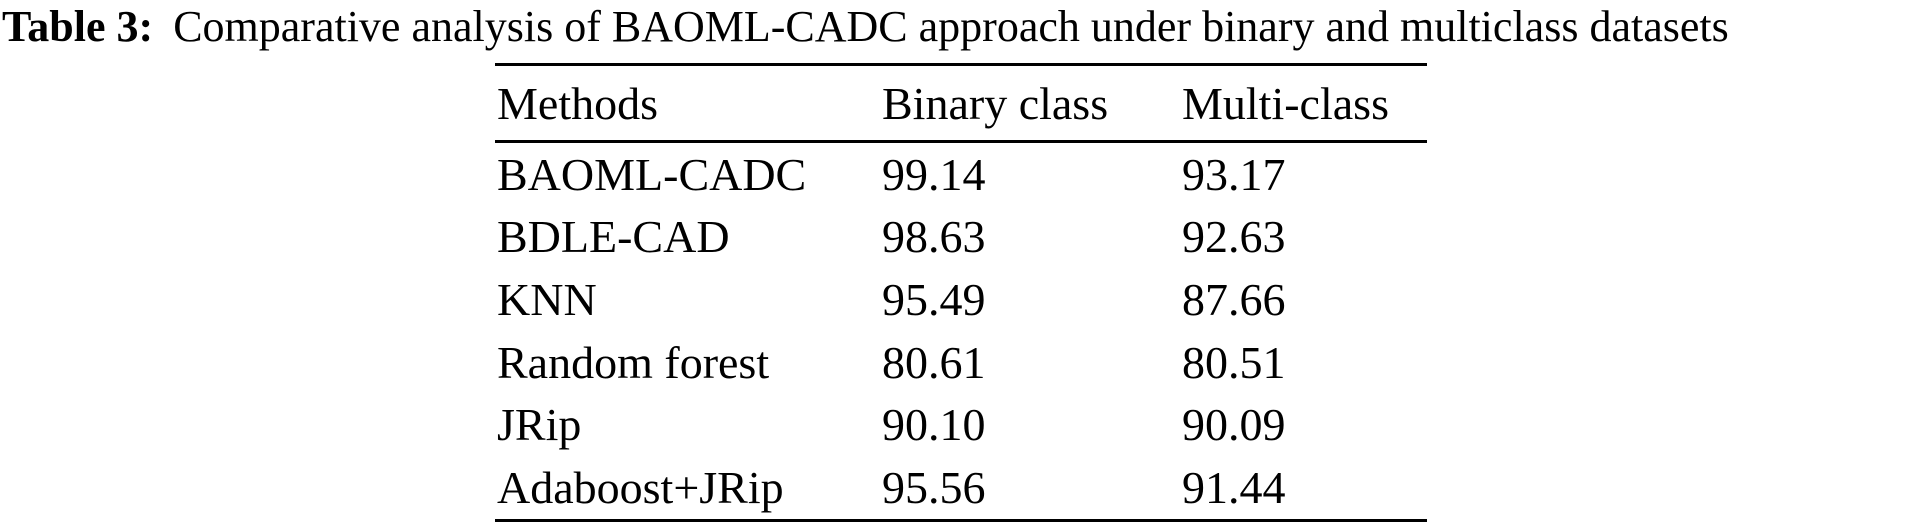 The height and width of the screenshot is (525, 1908). What do you see at coordinates (1234, 237) in the screenshot?
I see `multi-class-cell: 92.63` at bounding box center [1234, 237].